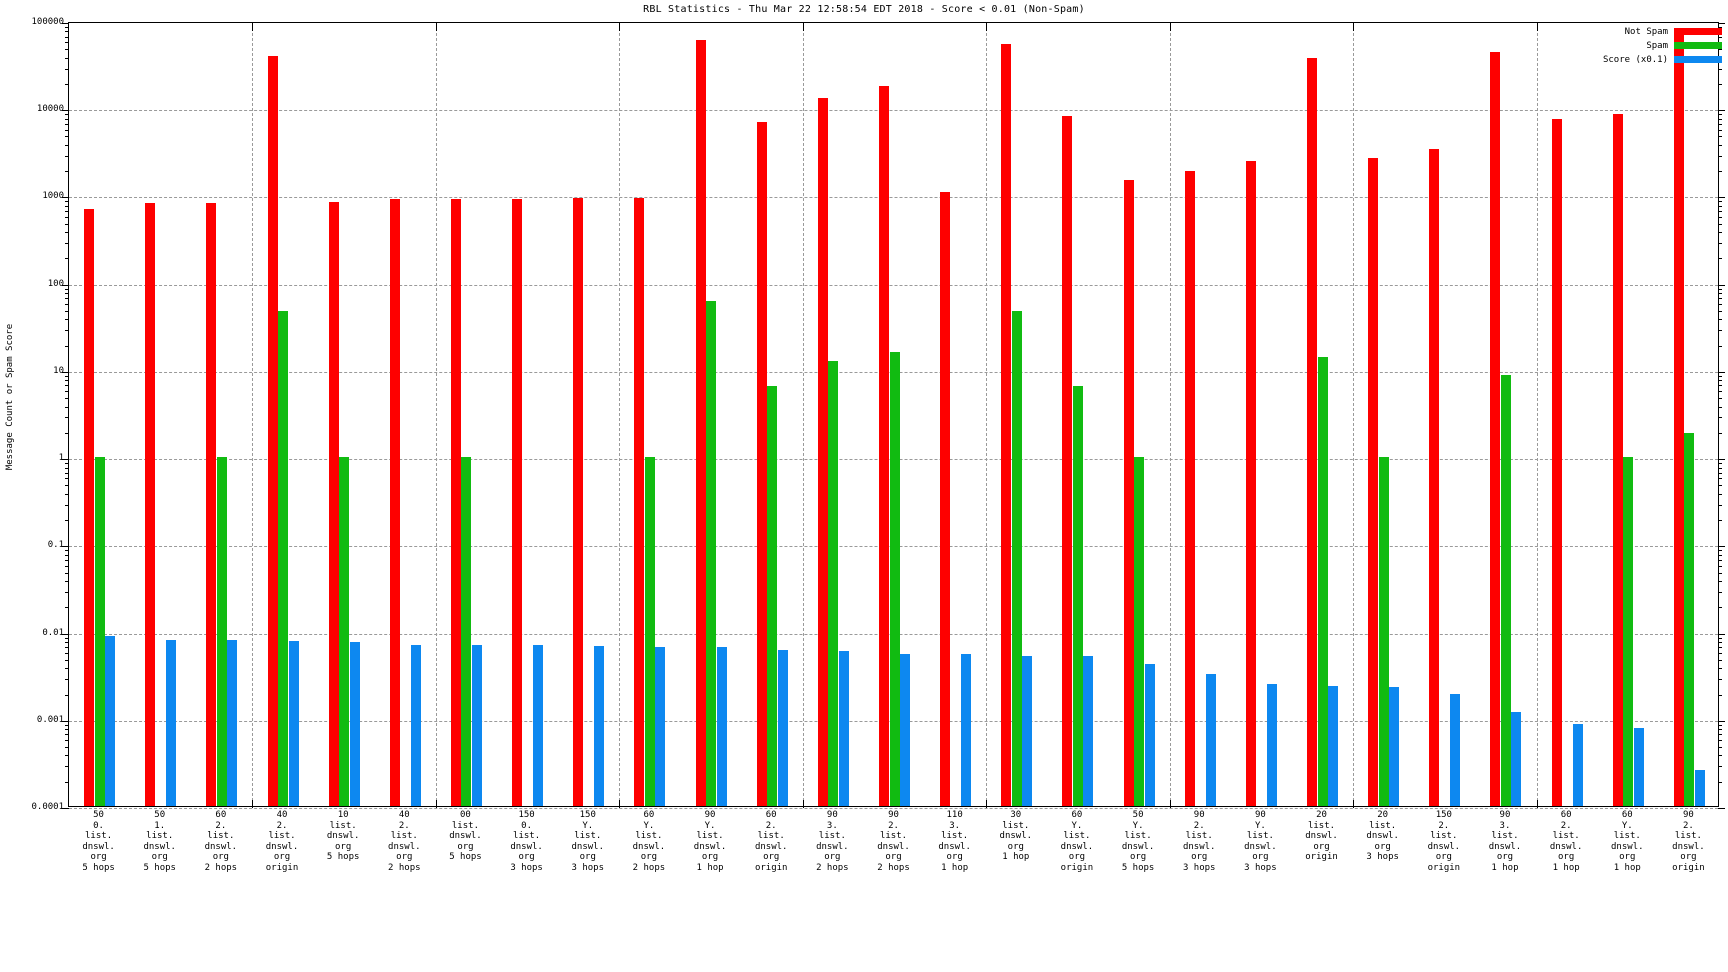 The height and width of the screenshot is (972, 1728). Describe the element at coordinates (832, 841) in the screenshot. I see `x-axis-tick-label: 90 3. list. dnswl. org 2 hops` at that location.